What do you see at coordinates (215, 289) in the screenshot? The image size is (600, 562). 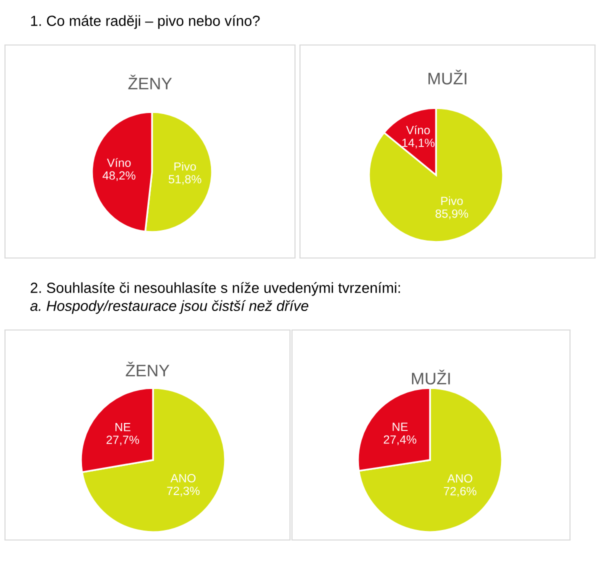 I see `text: 2. Souhlasíte či nesouhlasíte s níže uvedenými tvrzeními:` at bounding box center [215, 289].